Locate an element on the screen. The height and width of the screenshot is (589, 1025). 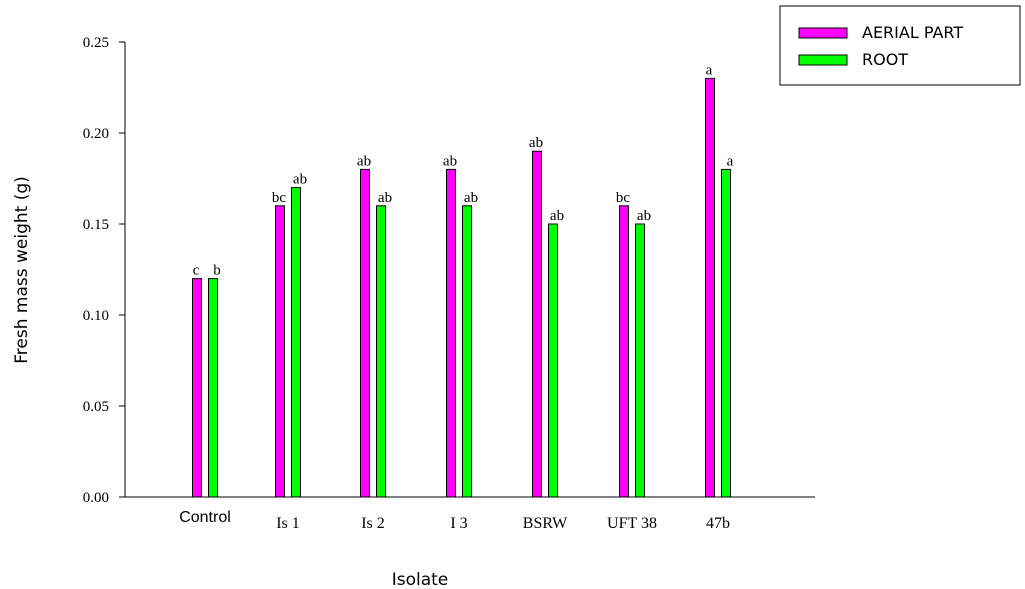
x-tick-label: Is 1 is located at coordinates (288, 523).